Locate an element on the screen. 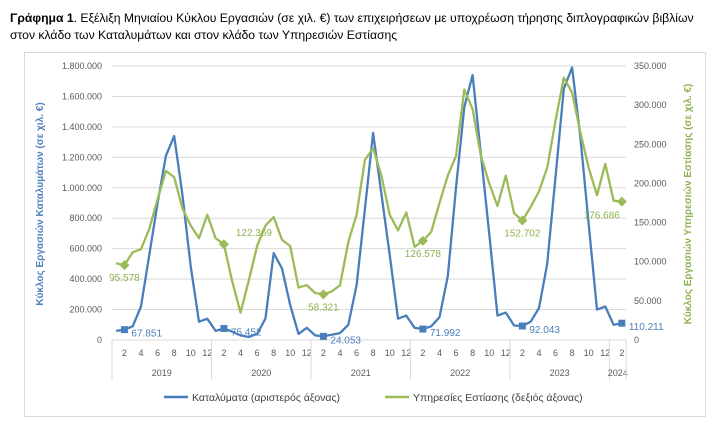  left-tick-label: 800.000 is located at coordinates (85, 218).